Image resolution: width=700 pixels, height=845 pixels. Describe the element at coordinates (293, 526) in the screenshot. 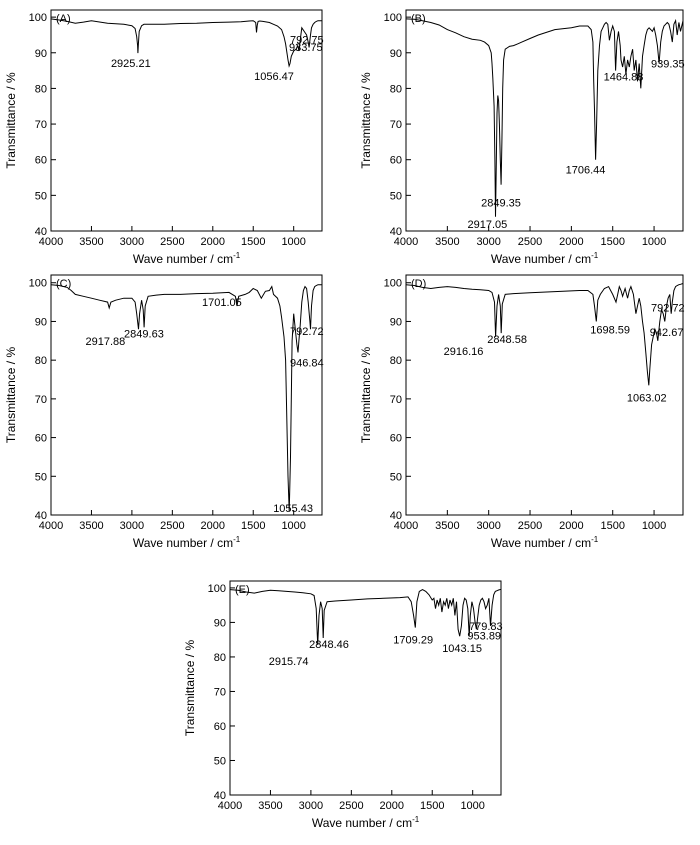

I see `panel-3-x-tick-label: 1000` at that location.